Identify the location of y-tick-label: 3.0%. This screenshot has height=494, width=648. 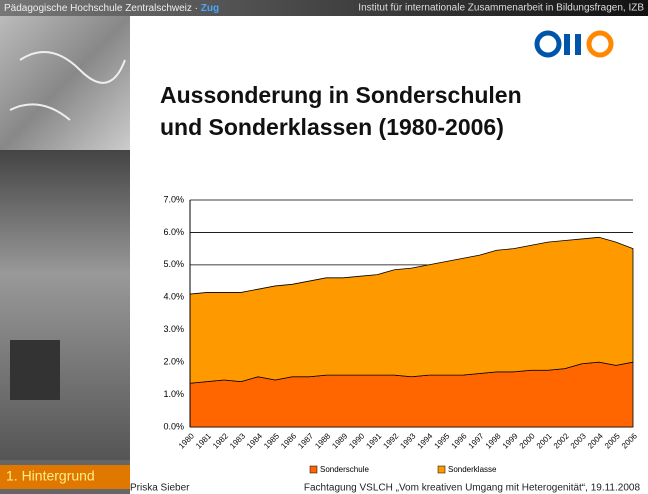
(173, 329).